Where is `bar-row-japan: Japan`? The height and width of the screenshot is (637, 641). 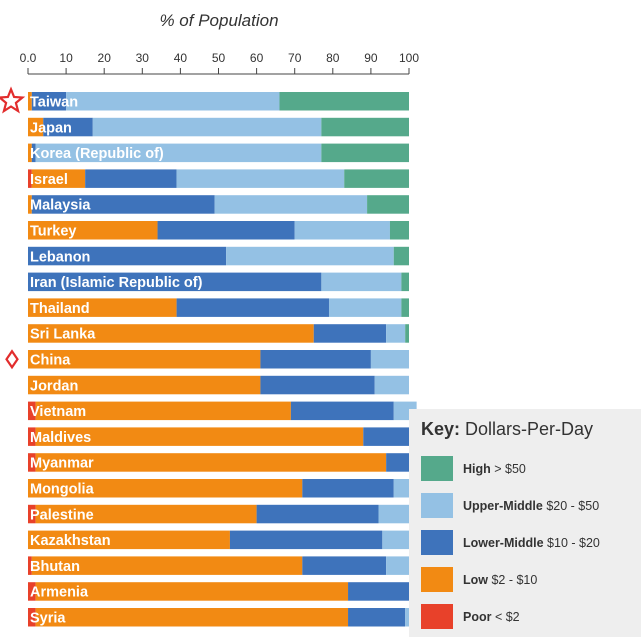 bar-row-japan: Japan is located at coordinates (218, 127).